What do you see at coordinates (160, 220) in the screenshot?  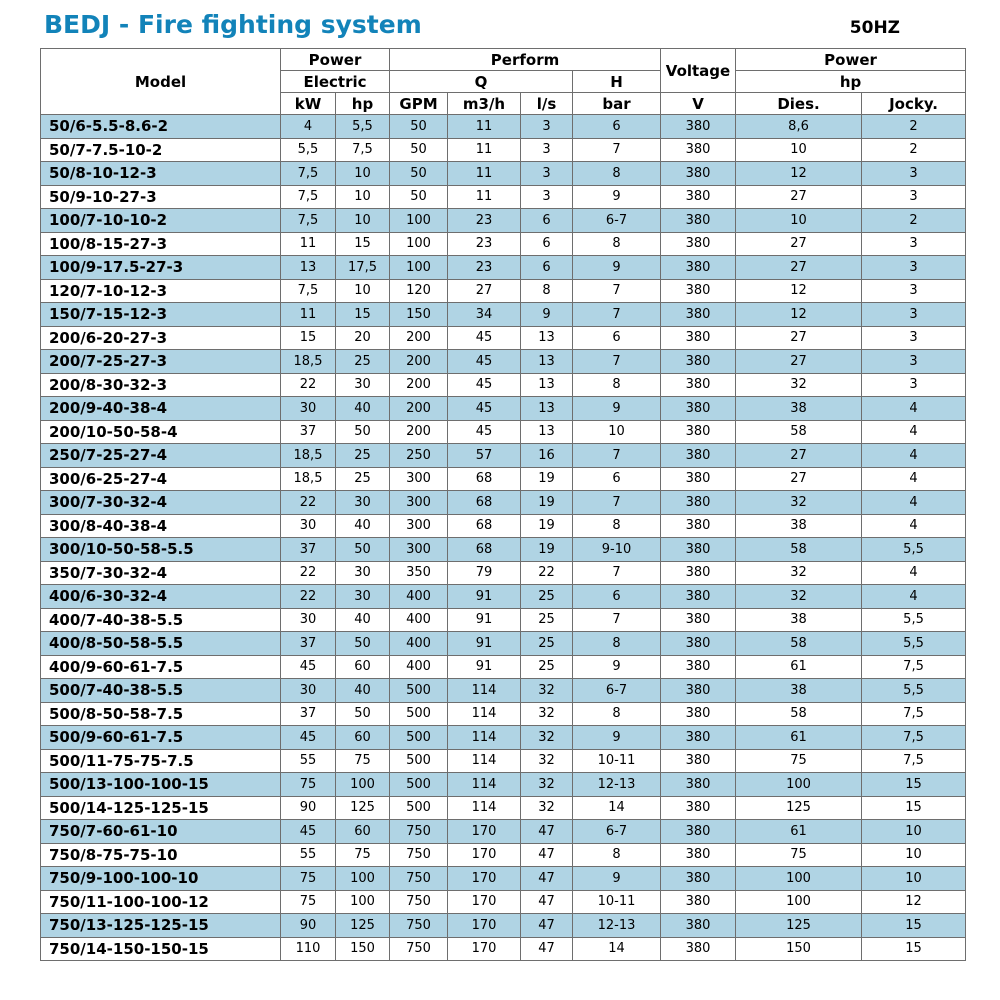 I see `model-cell: 100/7-10-10-2` at bounding box center [160, 220].